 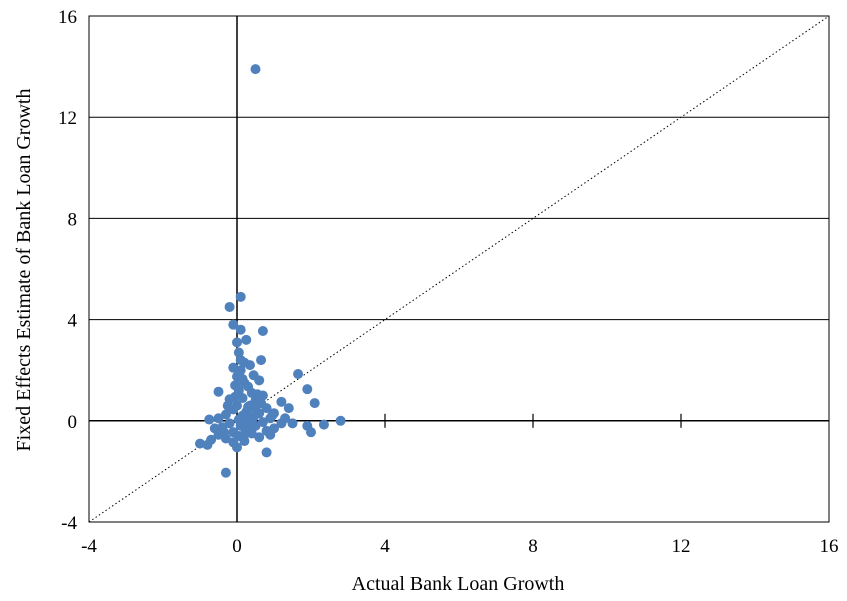 I want to click on data-points, so click(x=270, y=271).